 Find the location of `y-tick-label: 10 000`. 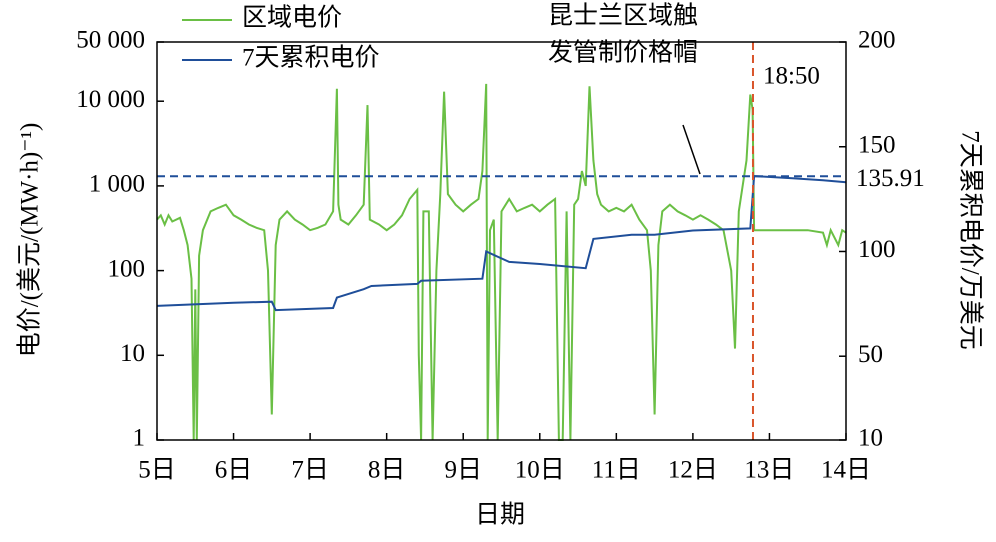

y-tick-label: 10 000 is located at coordinates (110, 99).